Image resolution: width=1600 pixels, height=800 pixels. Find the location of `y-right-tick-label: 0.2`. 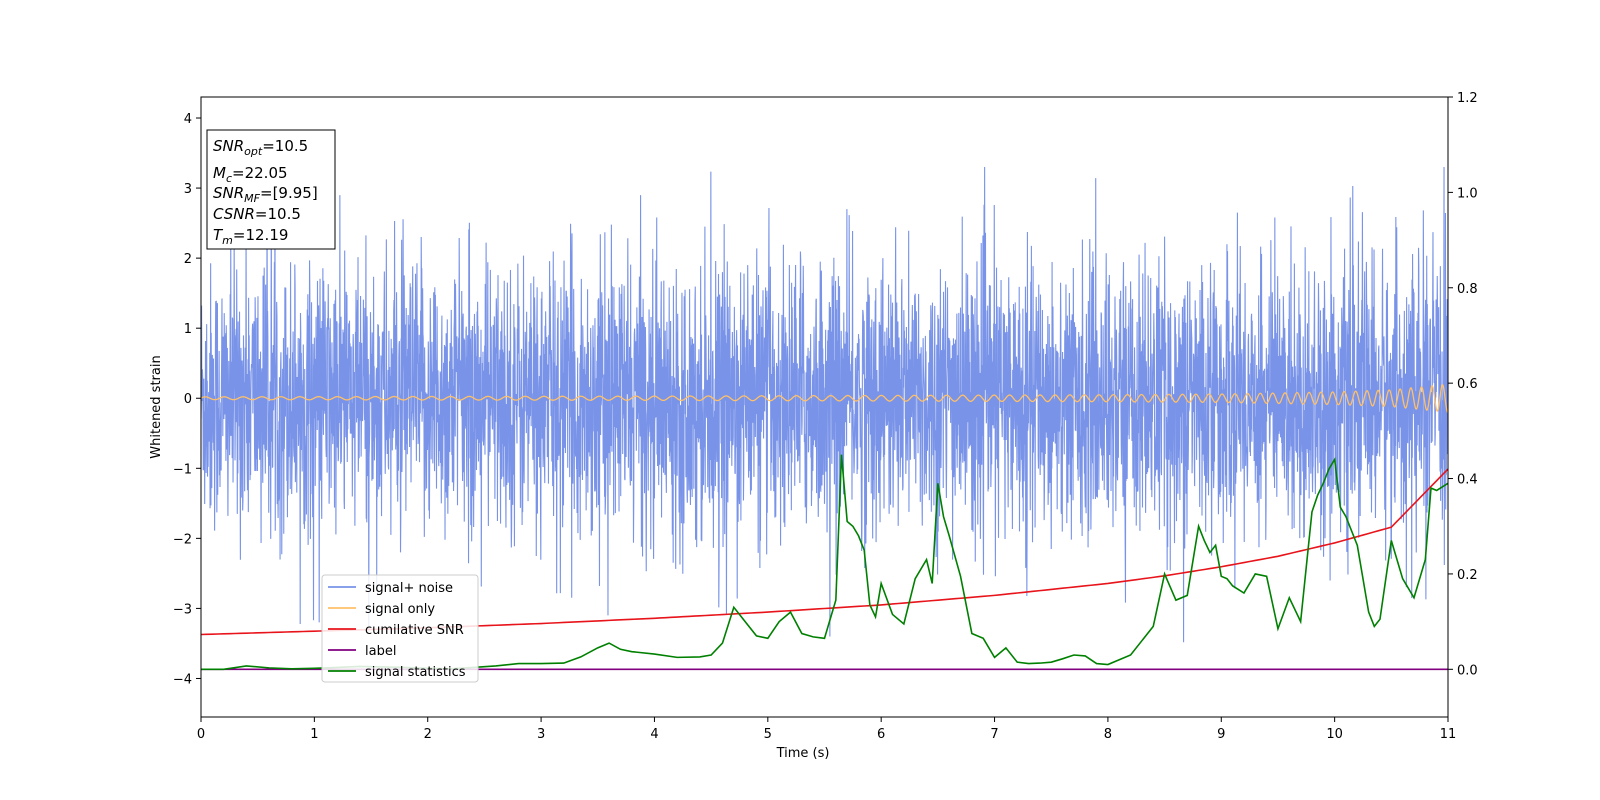

y-right-tick-label: 0.2 is located at coordinates (1467, 575).